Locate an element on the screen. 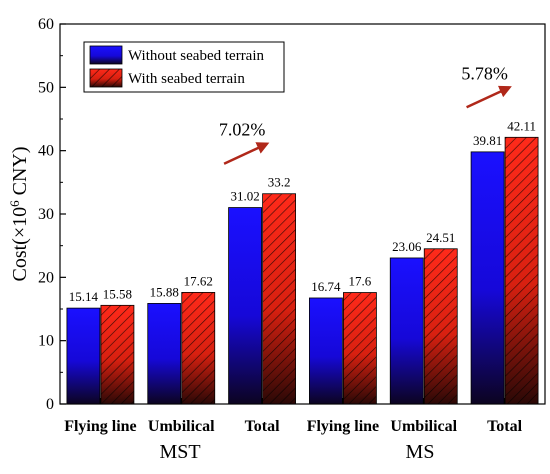 The height and width of the screenshot is (474, 550). data-label: 15.58 is located at coordinates (117, 293).